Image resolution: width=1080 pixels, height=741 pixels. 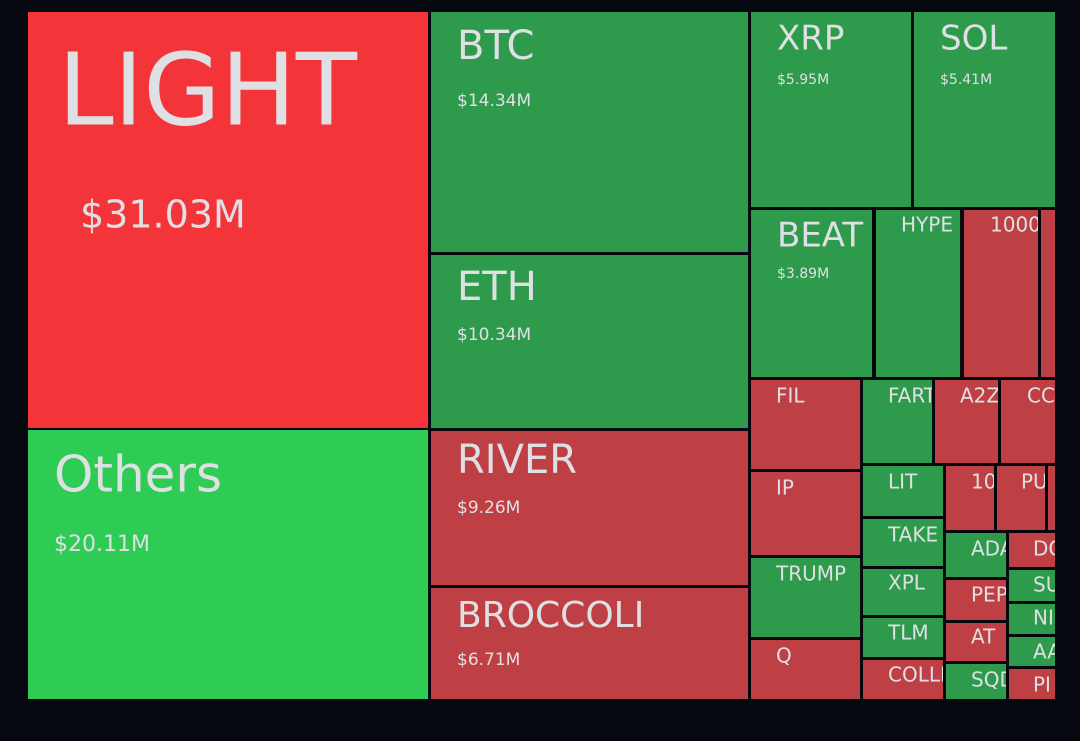 I want to click on tile-labels: ETH $10.34M, so click(x=497, y=304).